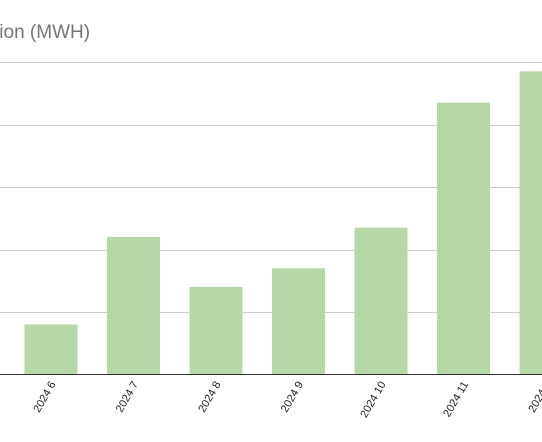  I want to click on x-tick-label: 2024 10, so click(373, 400).